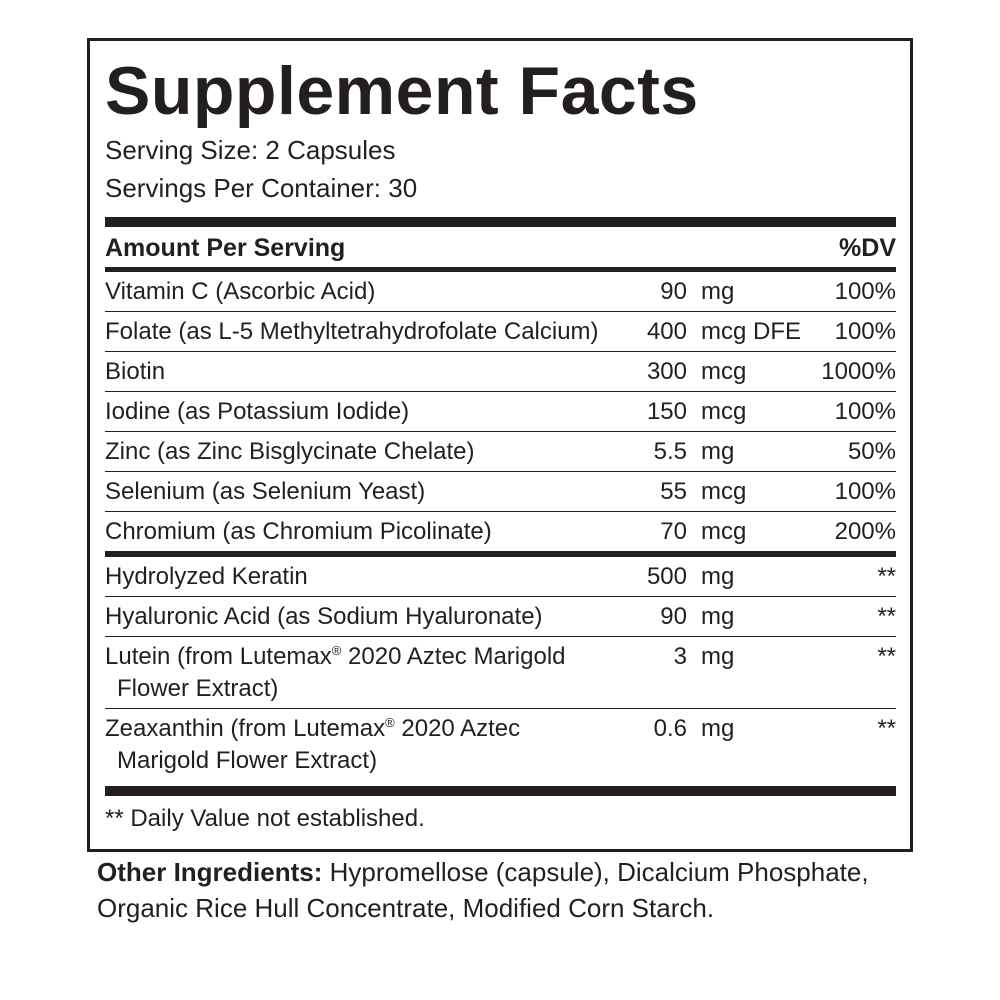  What do you see at coordinates (867, 248) in the screenshot?
I see `dv-heading: %DV` at bounding box center [867, 248].